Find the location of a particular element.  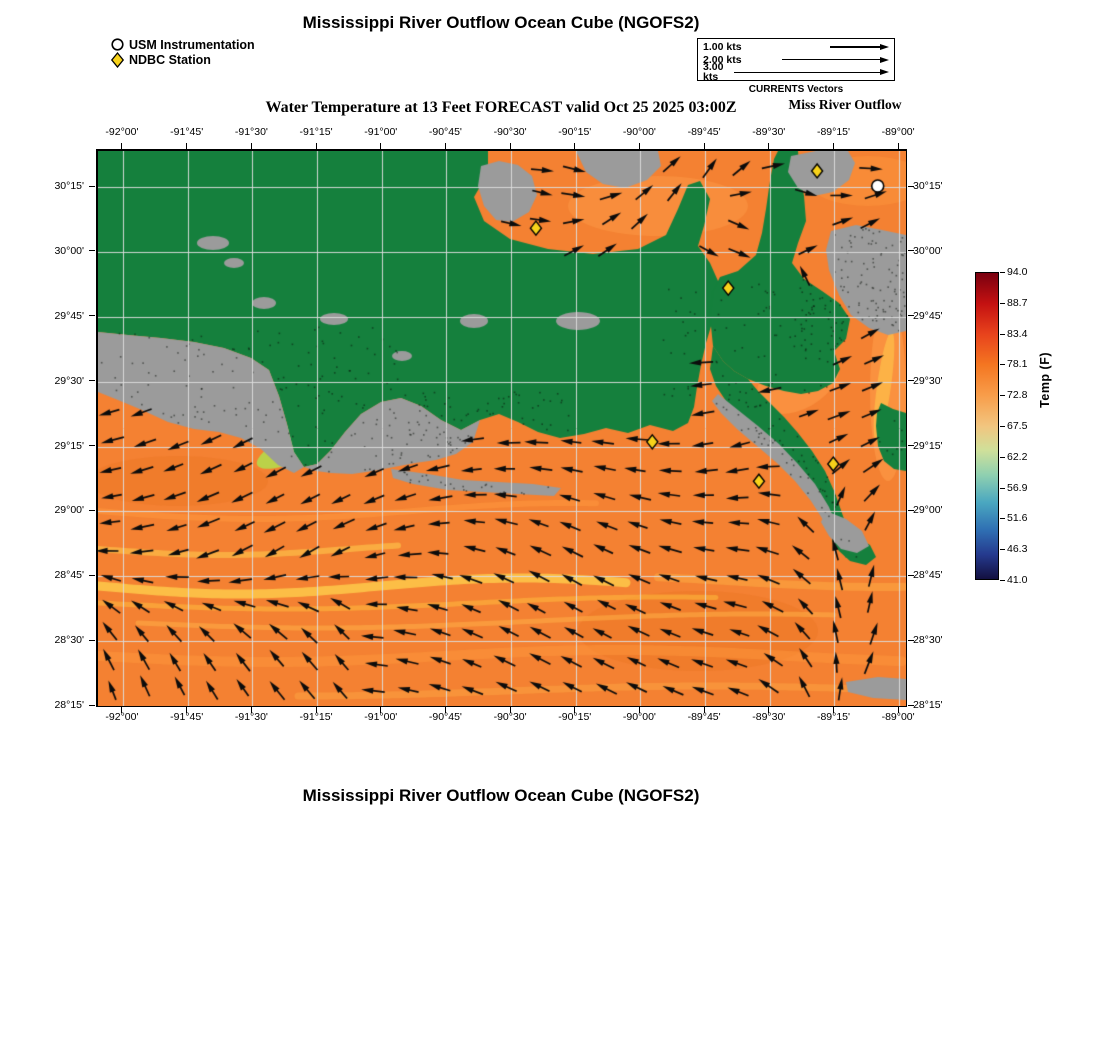

x-tick-label-top: -91°45' is located at coordinates (187, 132).